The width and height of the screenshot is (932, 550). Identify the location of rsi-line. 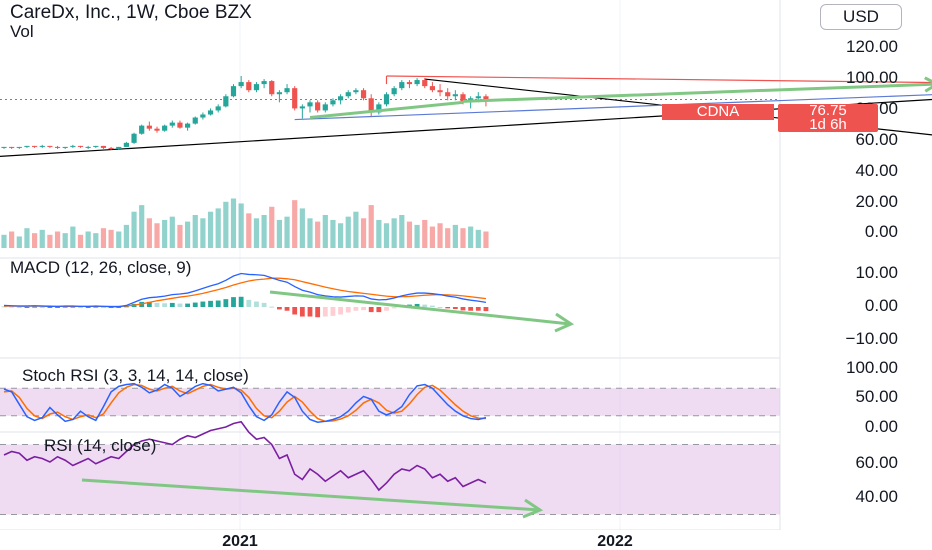
(245, 456).